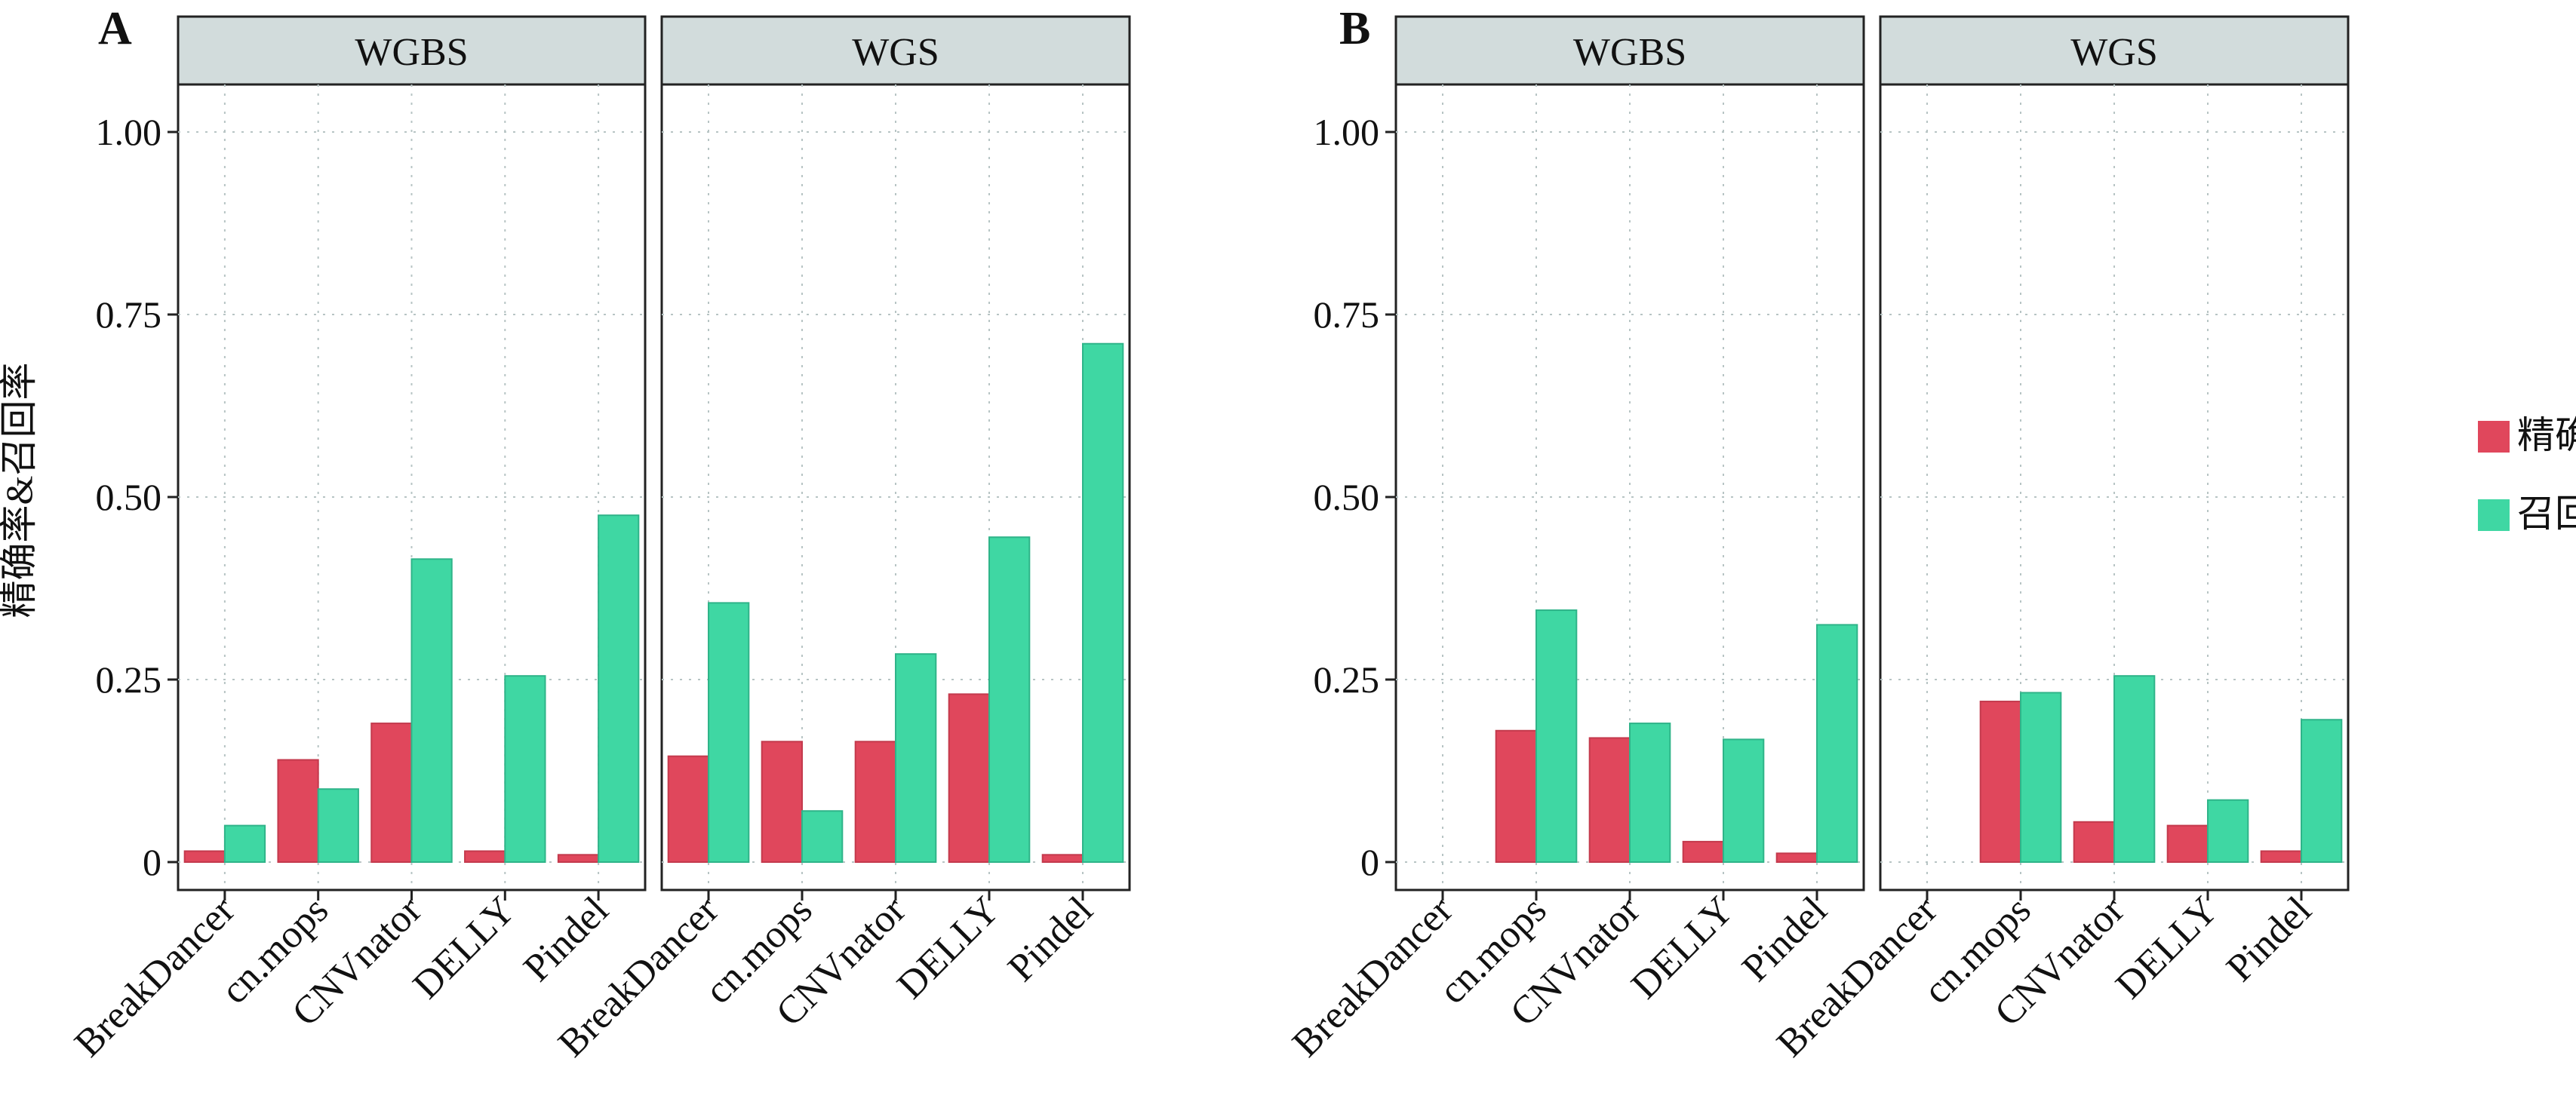 This screenshot has width=2576, height=1117. I want to click on legend: 精确率 召回率, so click(2527, 474).